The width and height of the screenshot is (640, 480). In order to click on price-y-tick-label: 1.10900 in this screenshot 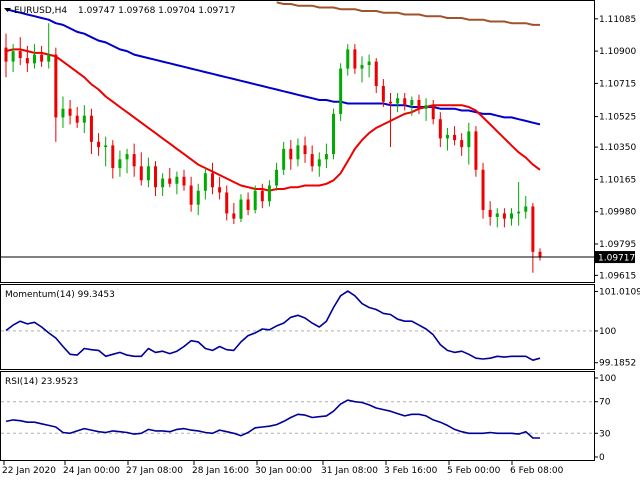, I will do `click(617, 52)`.